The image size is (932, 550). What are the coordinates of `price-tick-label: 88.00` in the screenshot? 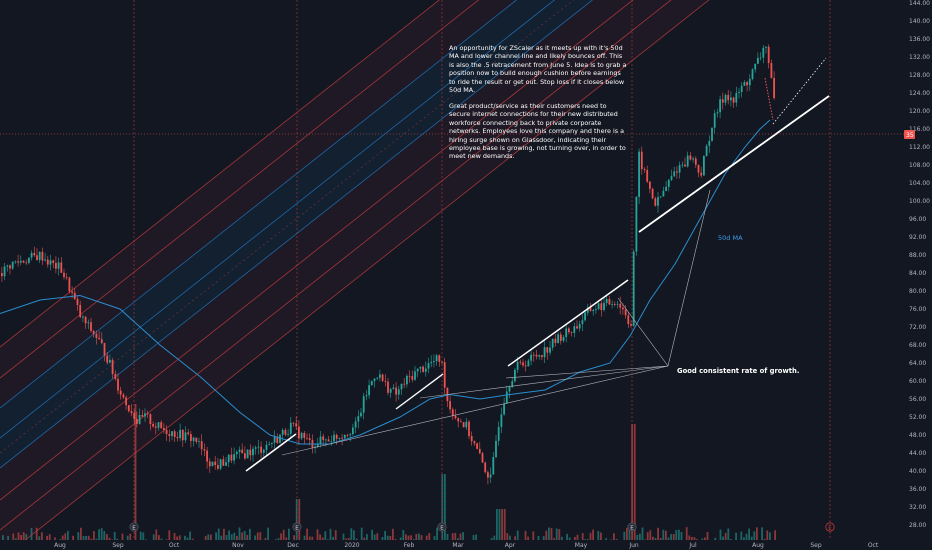 It's located at (917, 255).